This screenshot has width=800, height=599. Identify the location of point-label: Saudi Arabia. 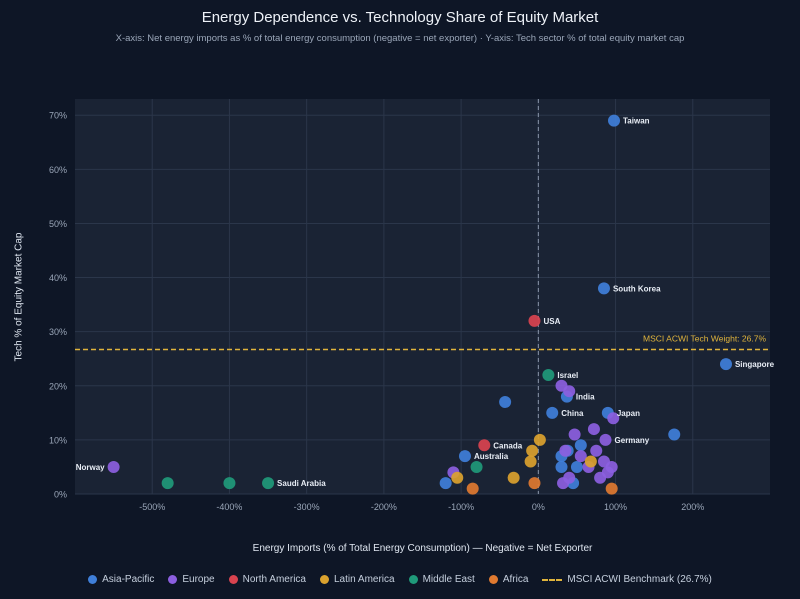
(301, 483).